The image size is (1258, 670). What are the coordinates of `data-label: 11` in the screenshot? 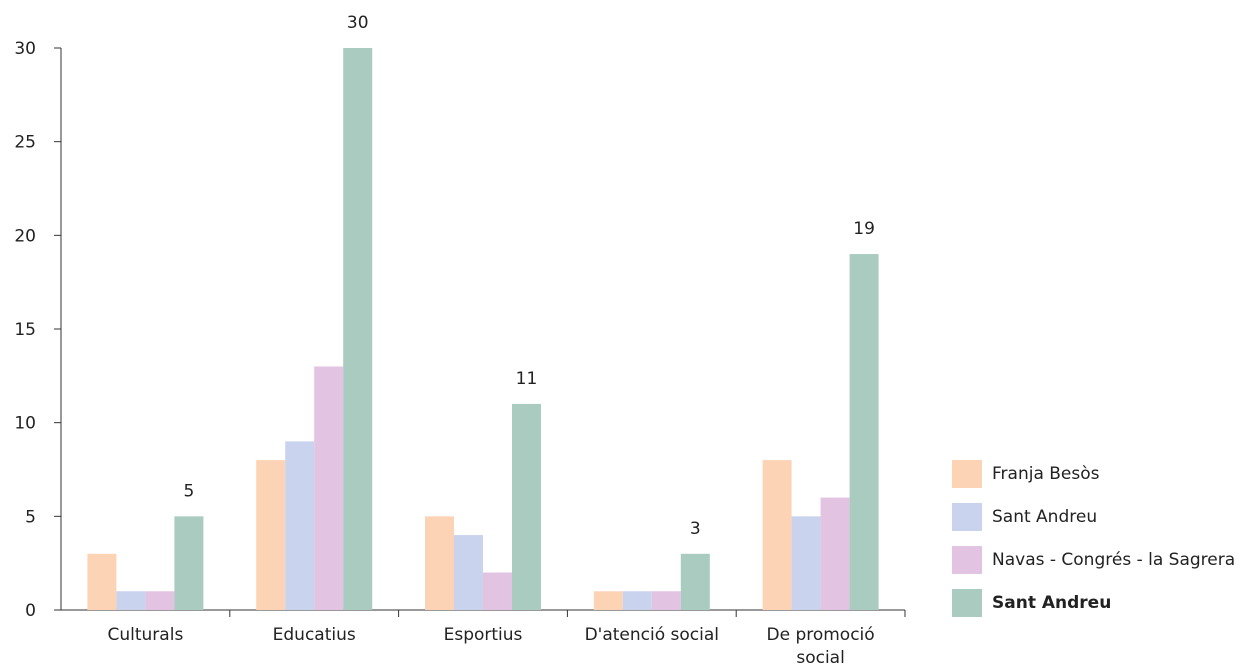 It's located at (527, 379).